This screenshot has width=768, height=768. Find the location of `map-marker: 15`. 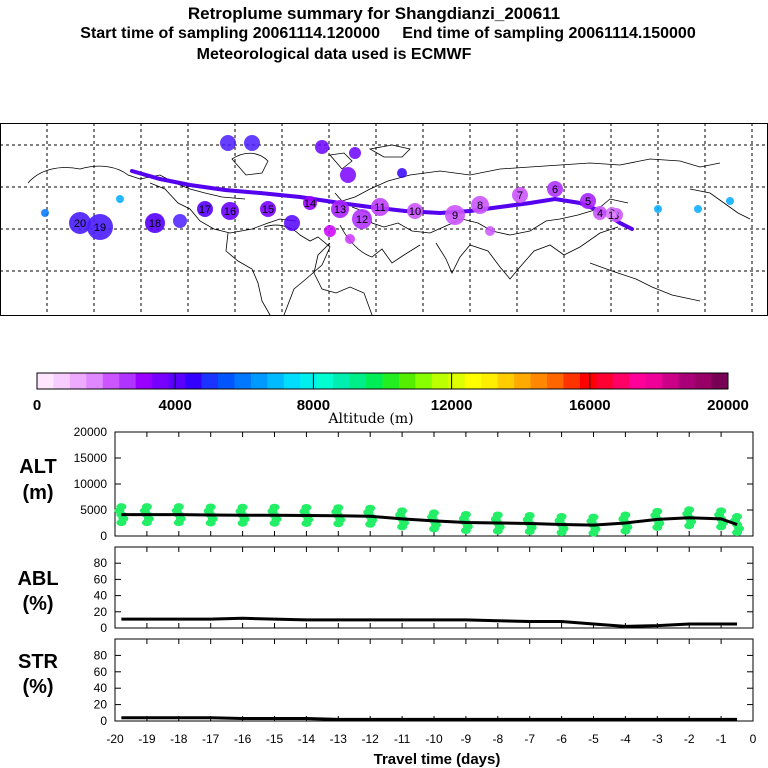

map-marker: 15 is located at coordinates (268, 209).